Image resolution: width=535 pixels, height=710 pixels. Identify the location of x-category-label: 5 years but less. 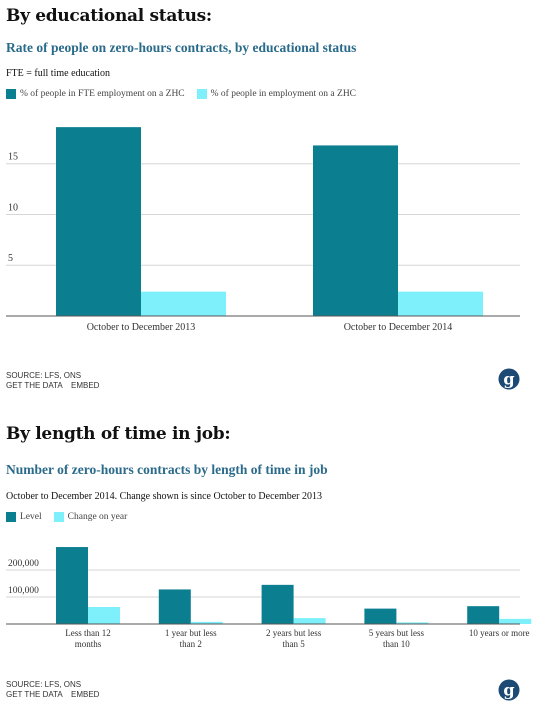
(397, 633).